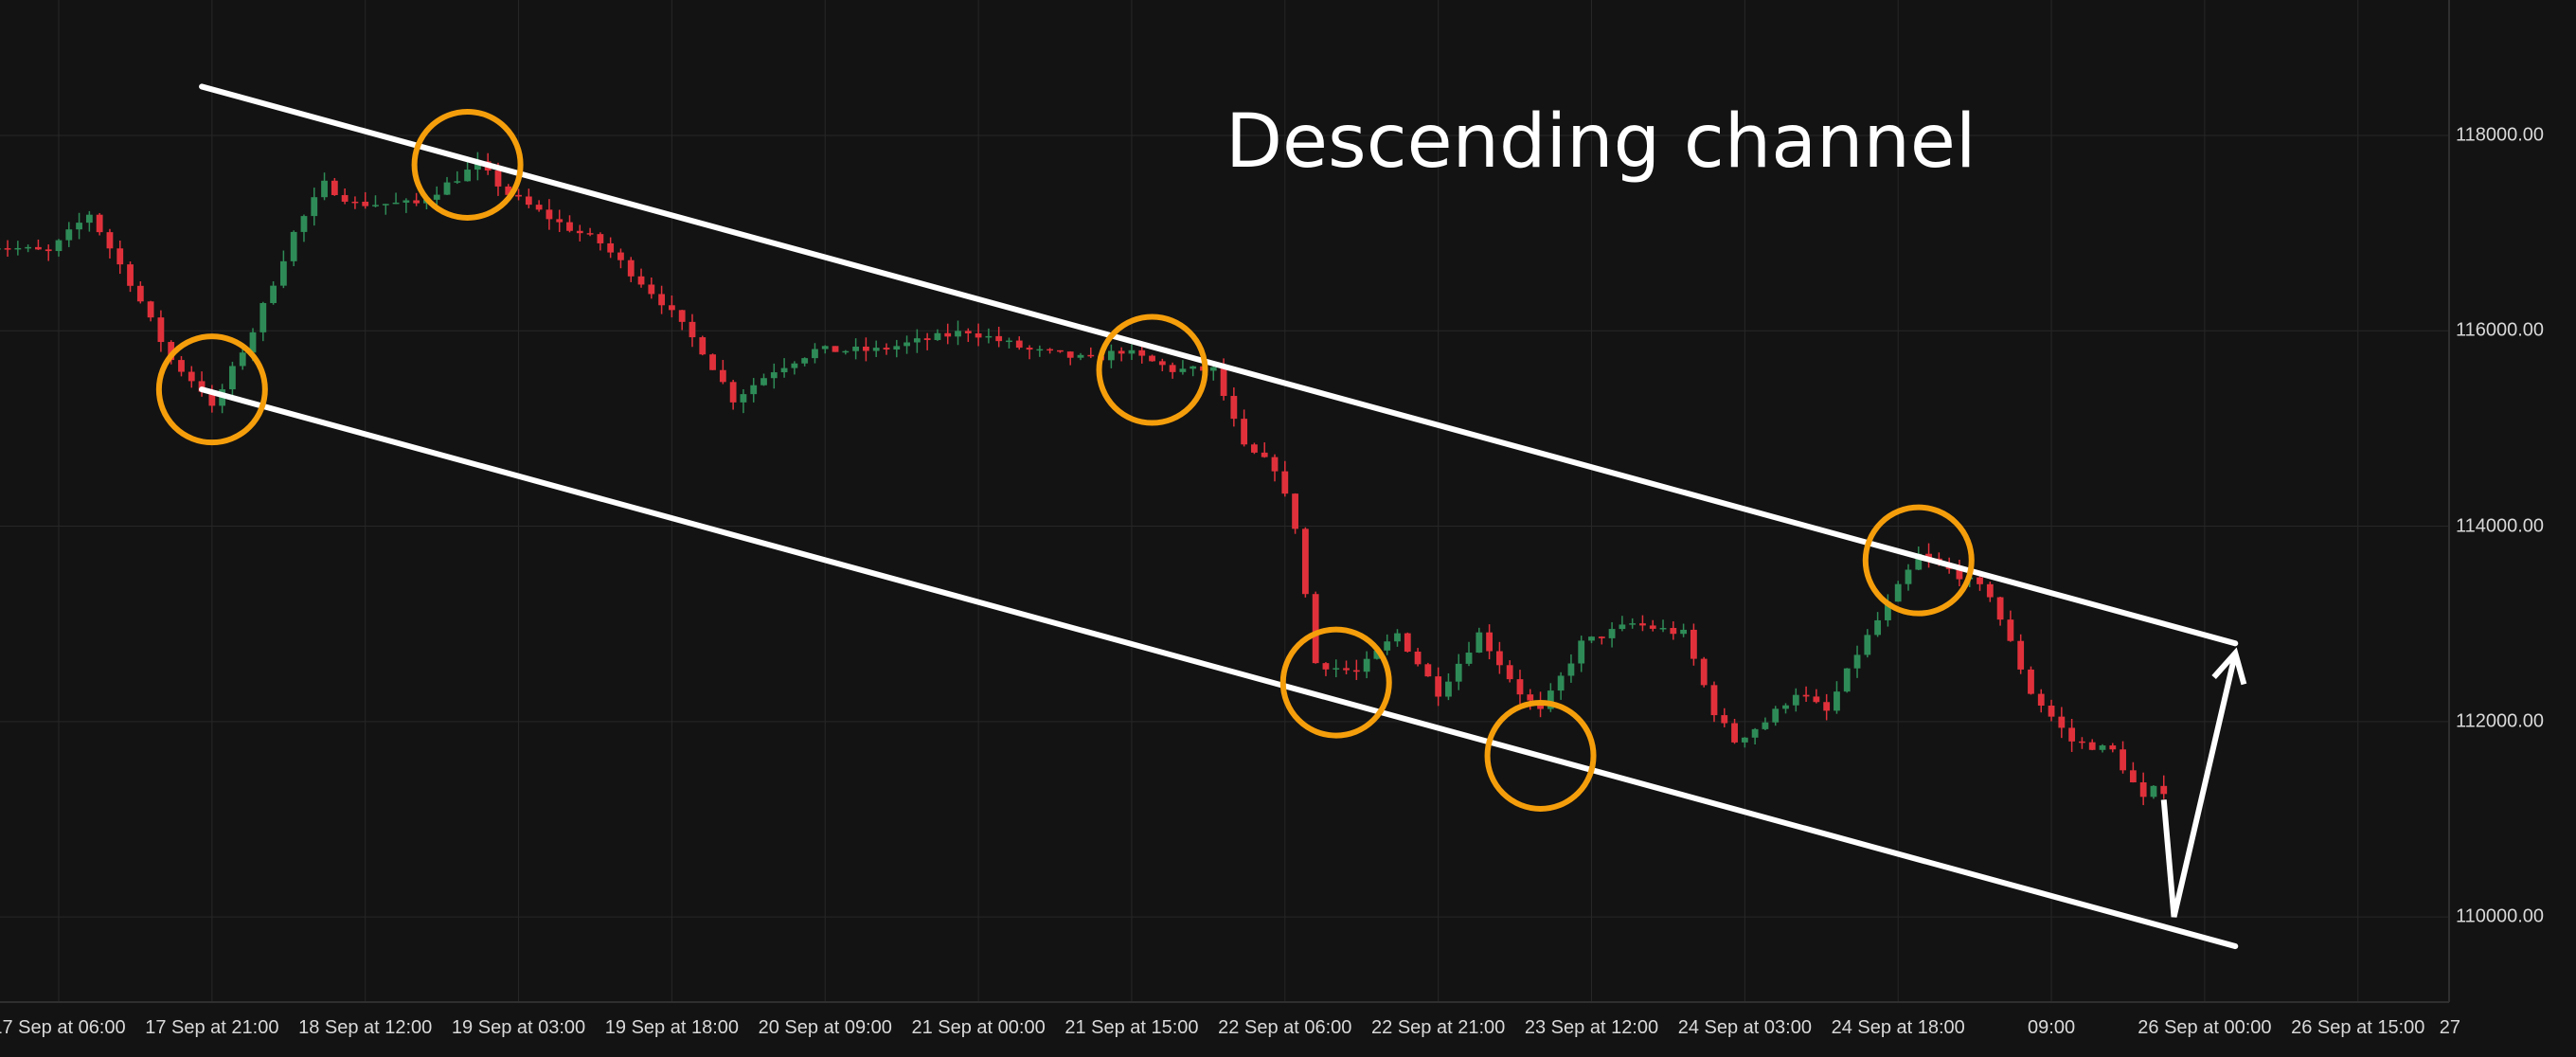 This screenshot has width=2576, height=1057. What do you see at coordinates (1591, 1027) in the screenshot?
I see `time-tick-label: 23 Sep at 12:00` at bounding box center [1591, 1027].